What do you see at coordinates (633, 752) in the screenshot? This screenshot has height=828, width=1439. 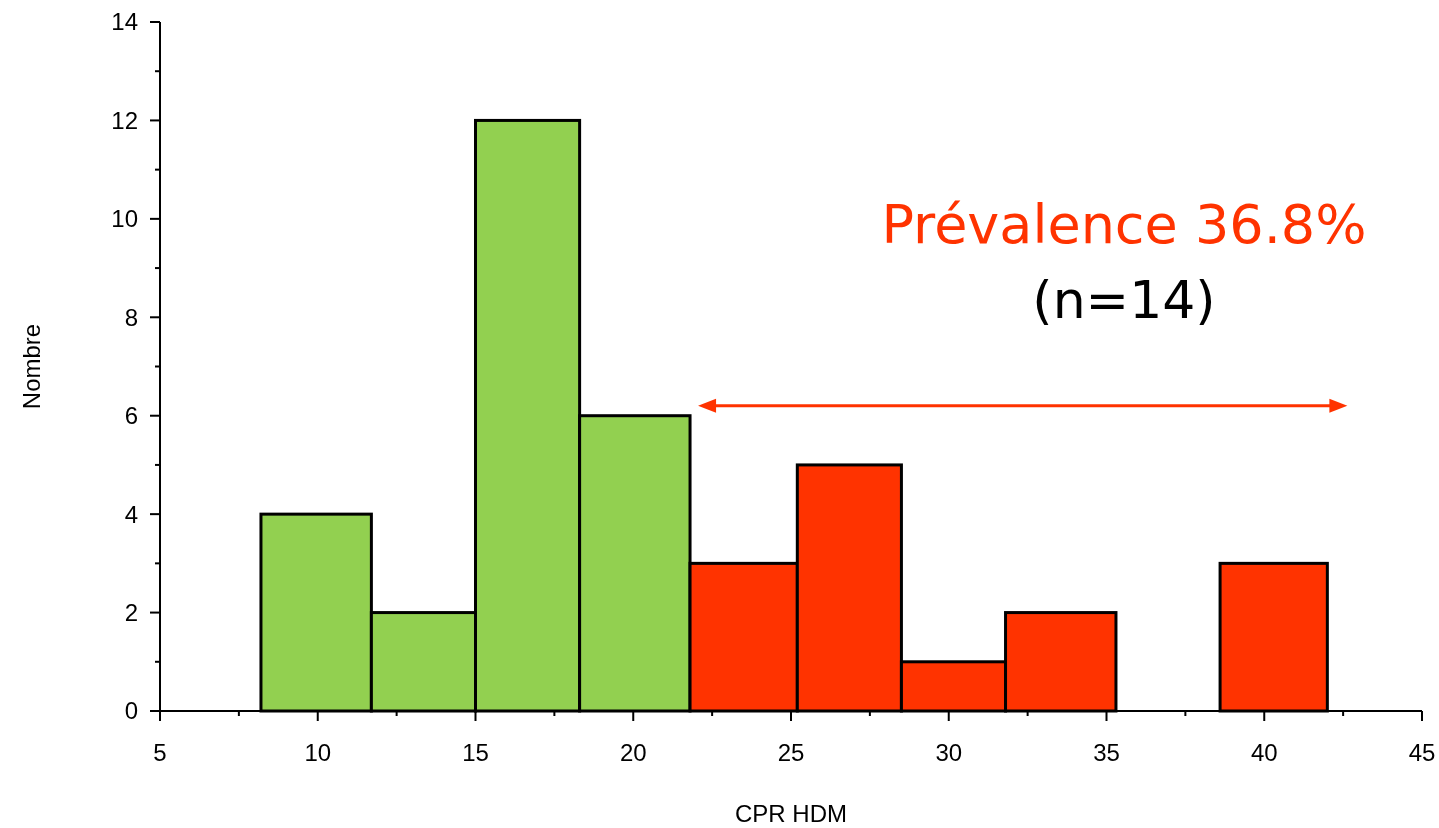 I see `x-tick-label: 20` at bounding box center [633, 752].